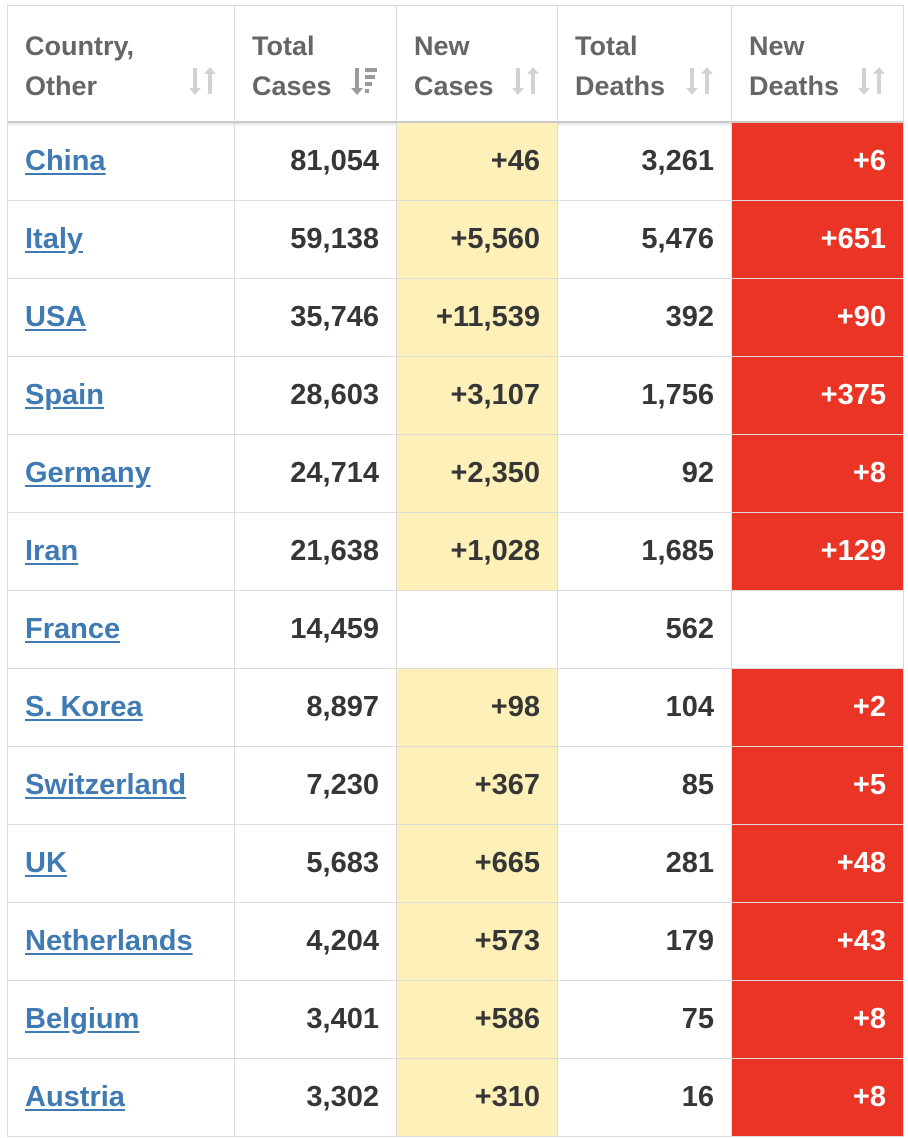  Describe the element at coordinates (455, 942) in the screenshot. I see `table-row: Netherlands 4,204 +573 179 +43` at that location.